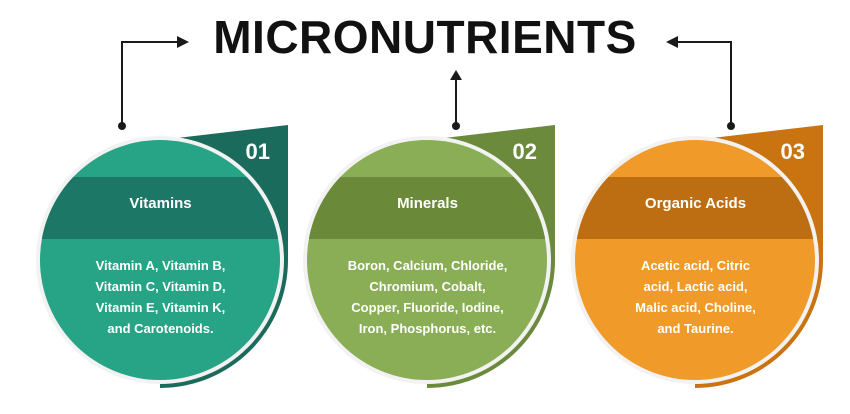 The height and width of the screenshot is (414, 850). What do you see at coordinates (695, 265) in the screenshot?
I see `desc-line: Acetic acid, Citric` at bounding box center [695, 265].